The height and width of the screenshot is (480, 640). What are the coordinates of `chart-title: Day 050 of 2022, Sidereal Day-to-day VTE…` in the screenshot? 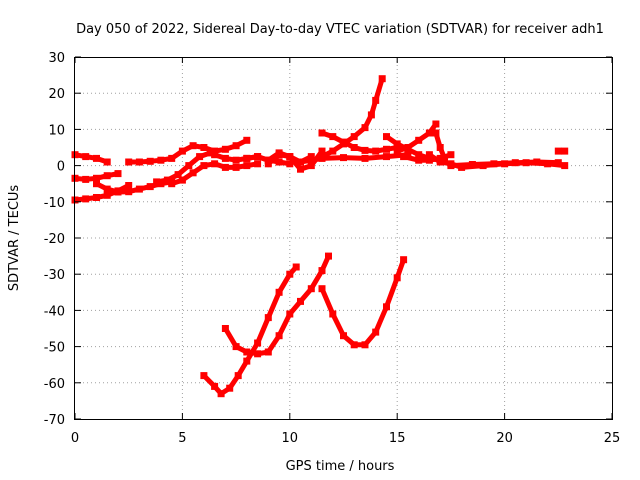 It's located at (340, 29).